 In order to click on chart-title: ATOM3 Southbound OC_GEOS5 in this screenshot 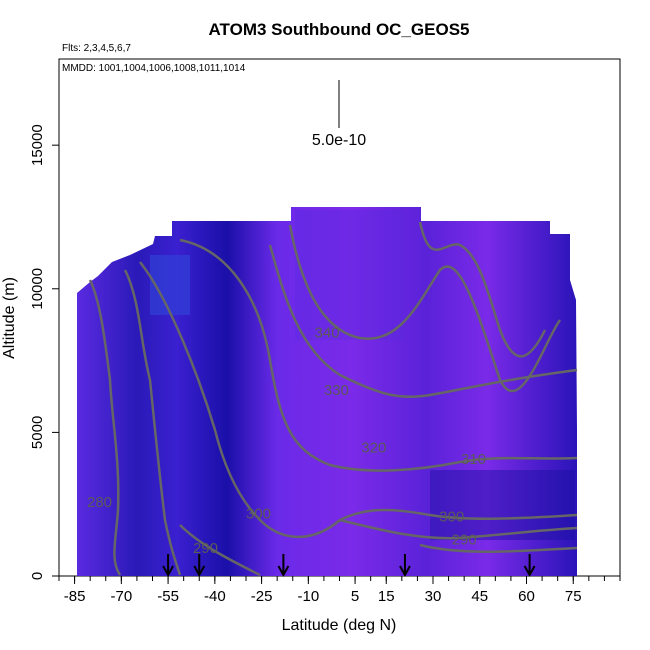, I will do `click(339, 29)`.